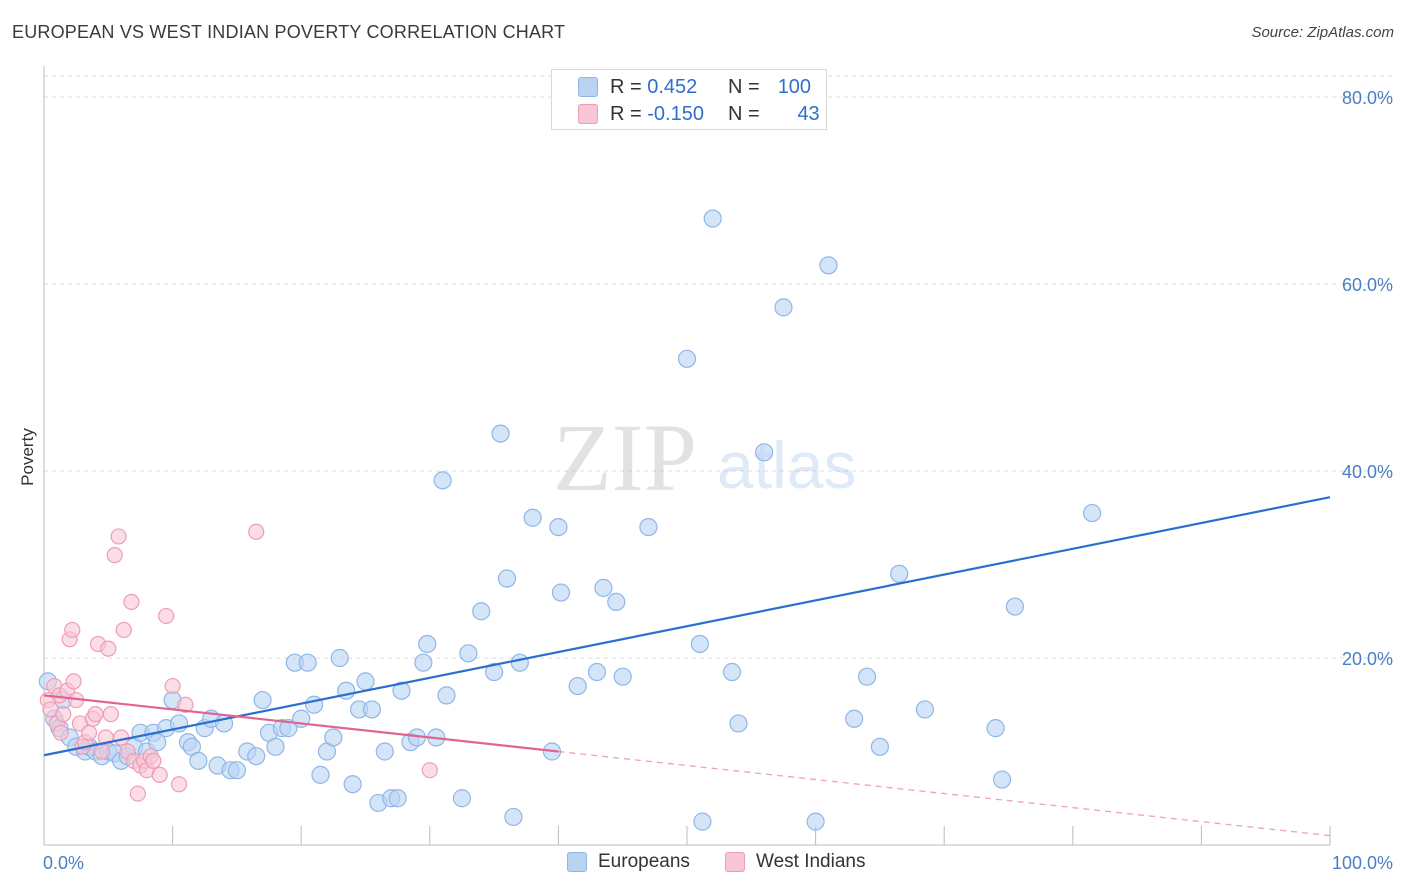 The width and height of the screenshot is (1406, 892). Describe the element at coordinates (588, 114) in the screenshot. I see `legend-swatch-pink` at that location.